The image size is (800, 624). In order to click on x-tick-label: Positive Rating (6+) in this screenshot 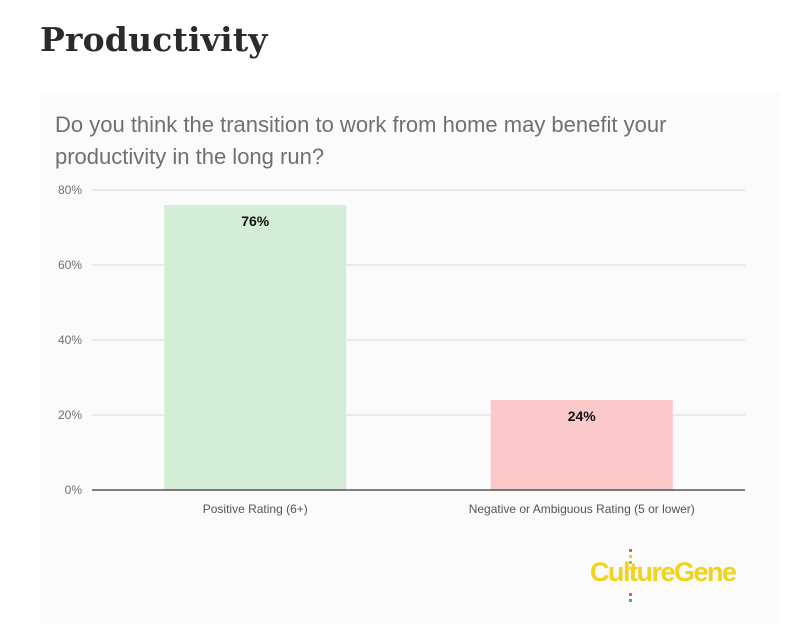, I will do `click(255, 509)`.